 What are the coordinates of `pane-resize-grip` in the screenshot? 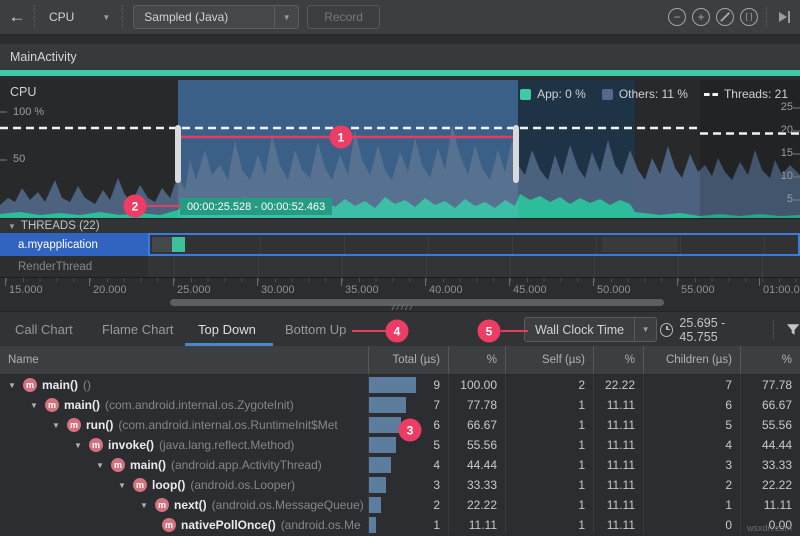 It's located at (401, 307).